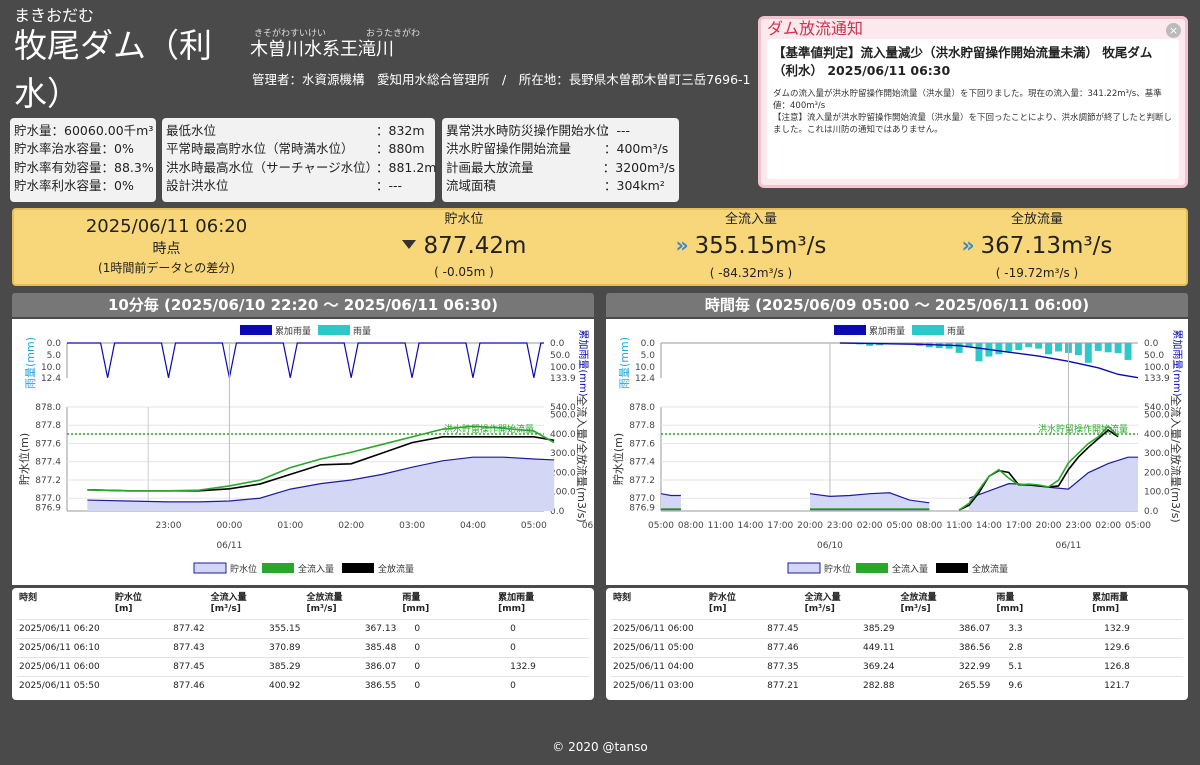 The width and height of the screenshot is (1200, 765). What do you see at coordinates (760, 246) in the screenshot?
I see `metric-value: 355.15m³/s` at bounding box center [760, 246].